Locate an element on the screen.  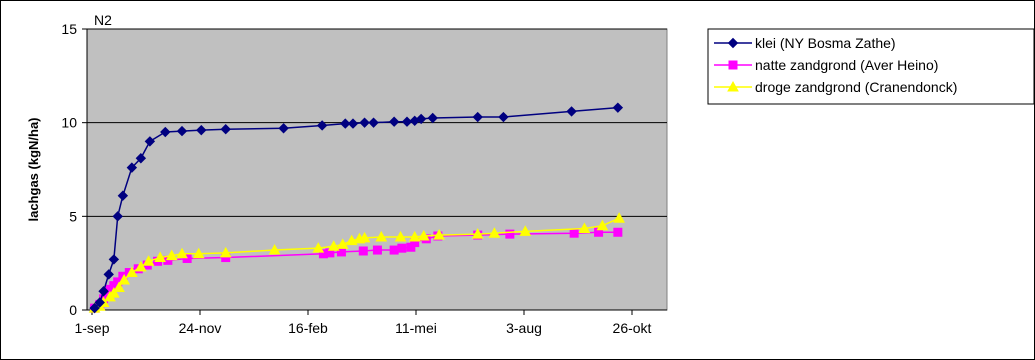
legend-item: natte zandgrond (Aver Heino) is located at coordinates (826, 65).